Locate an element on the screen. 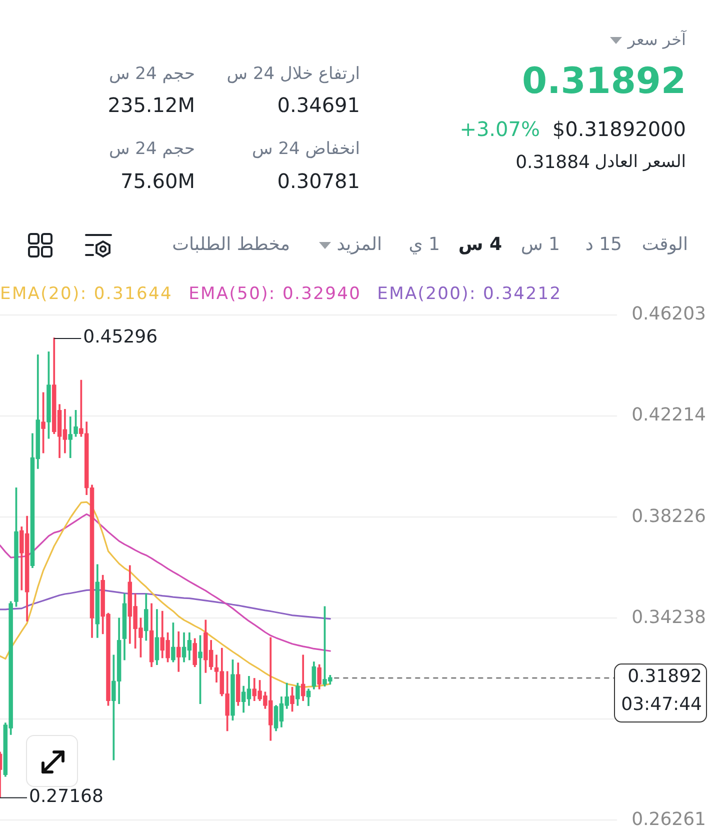  y-tick-label: 0.38226 is located at coordinates (669, 516).